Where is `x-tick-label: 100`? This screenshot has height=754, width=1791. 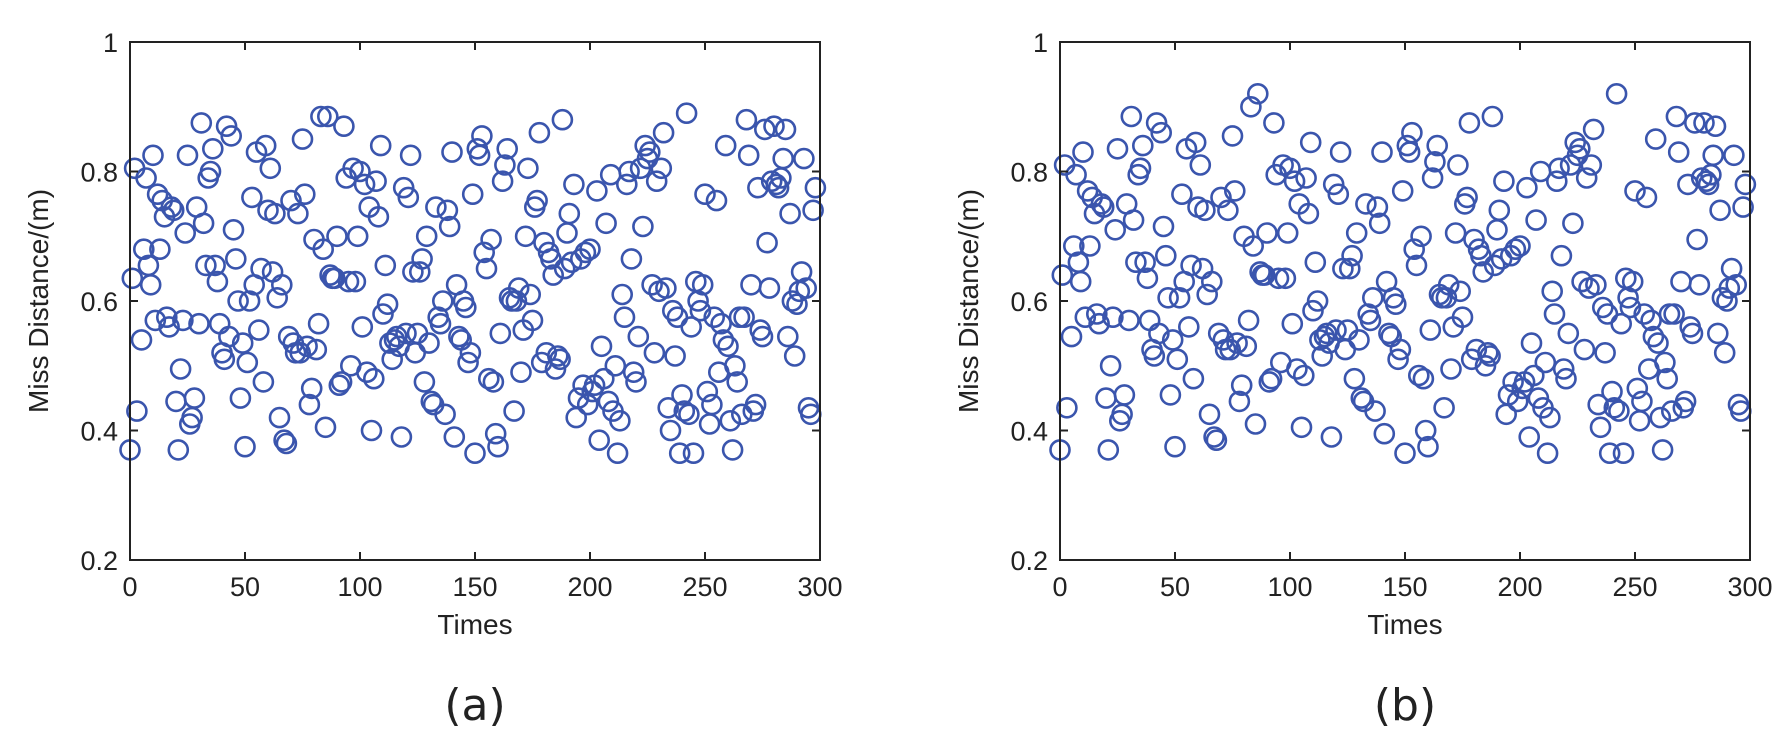
x-tick-label: 100 is located at coordinates (359, 587).